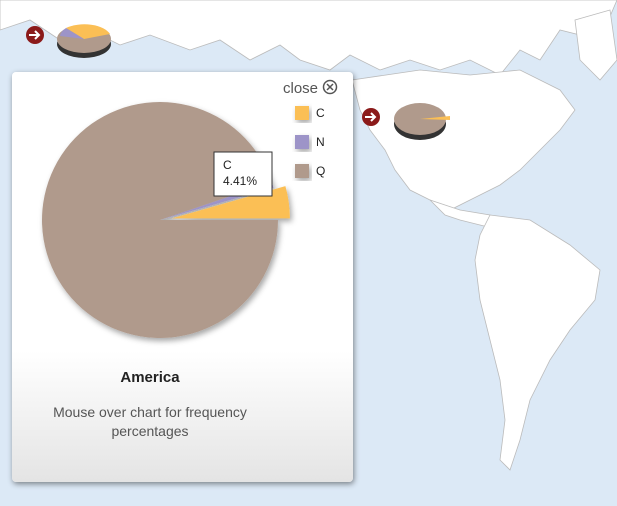 This screenshot has width=617, height=506. Describe the element at coordinates (463, 140) in the screenshot. I see `land-north-america` at that location.